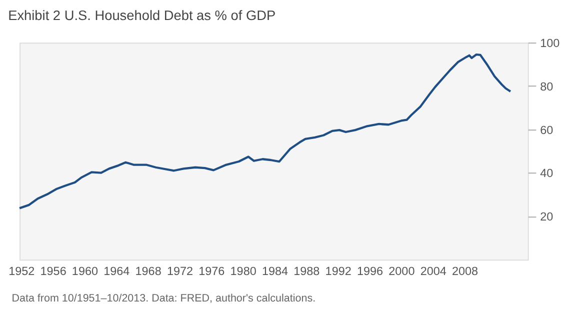  I want to click on y-tick-label: 20, so click(547, 217).